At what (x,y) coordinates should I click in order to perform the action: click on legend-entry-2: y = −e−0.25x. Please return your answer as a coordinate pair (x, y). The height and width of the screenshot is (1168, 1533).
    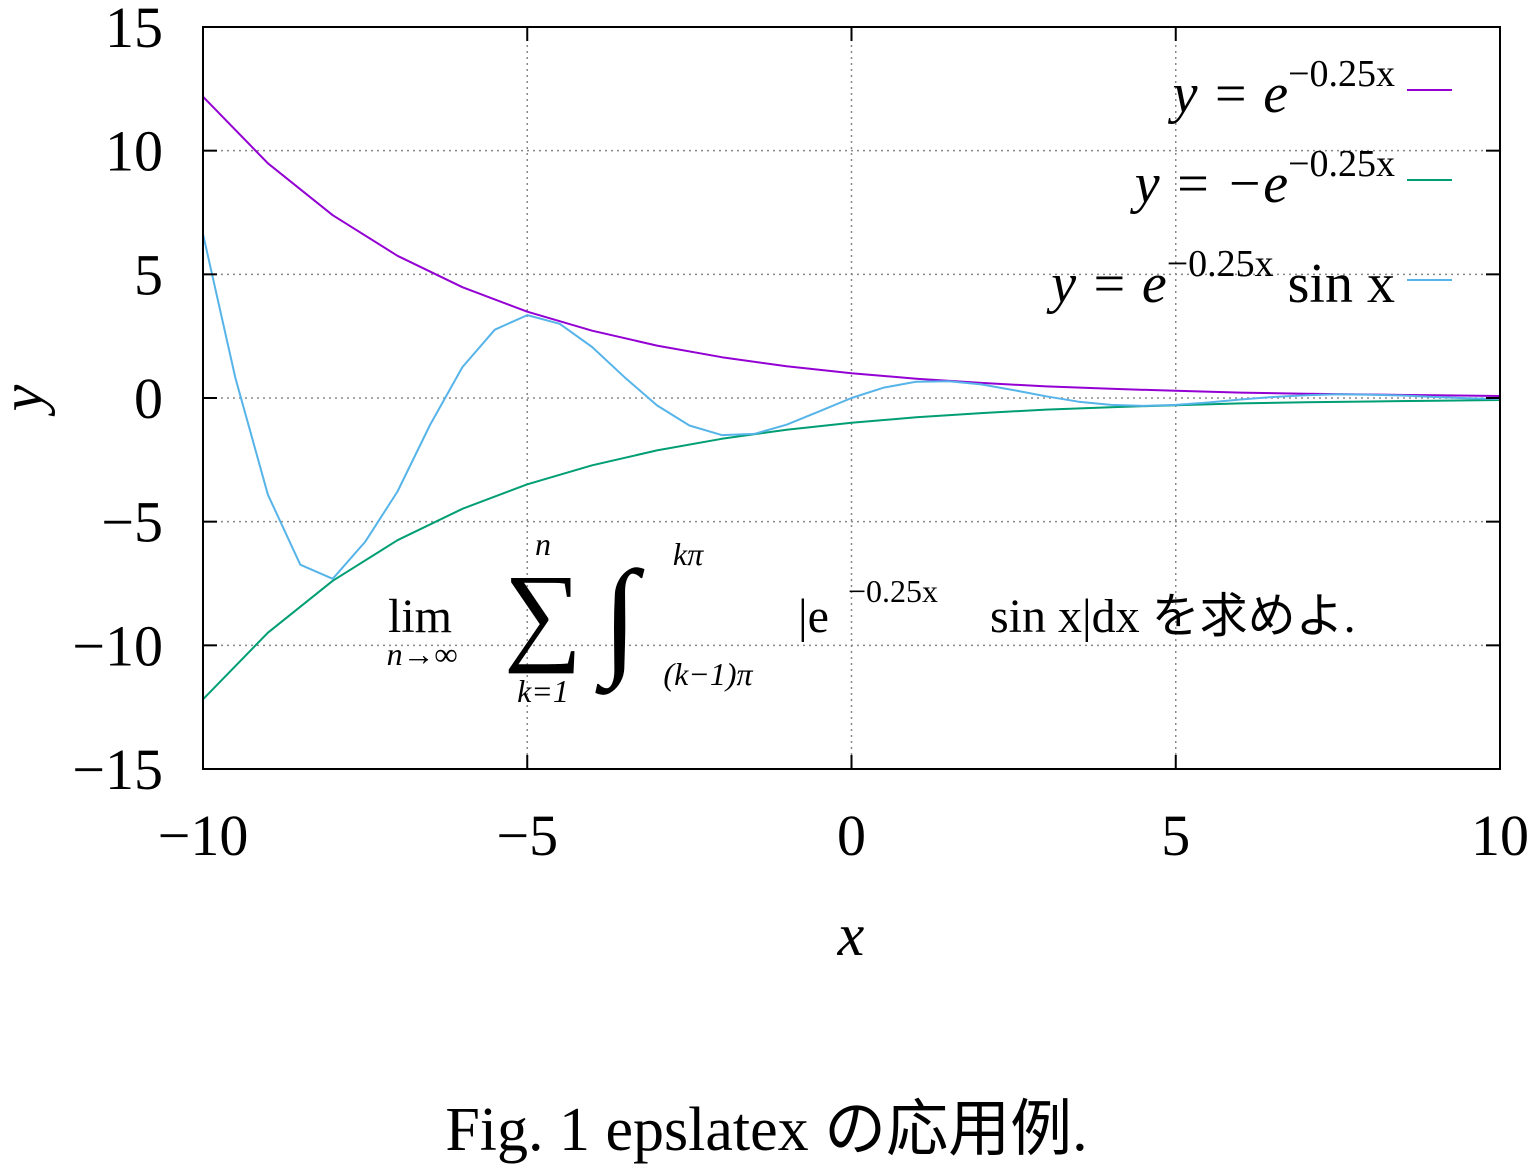
    Looking at the image, I should click on (1291, 179).